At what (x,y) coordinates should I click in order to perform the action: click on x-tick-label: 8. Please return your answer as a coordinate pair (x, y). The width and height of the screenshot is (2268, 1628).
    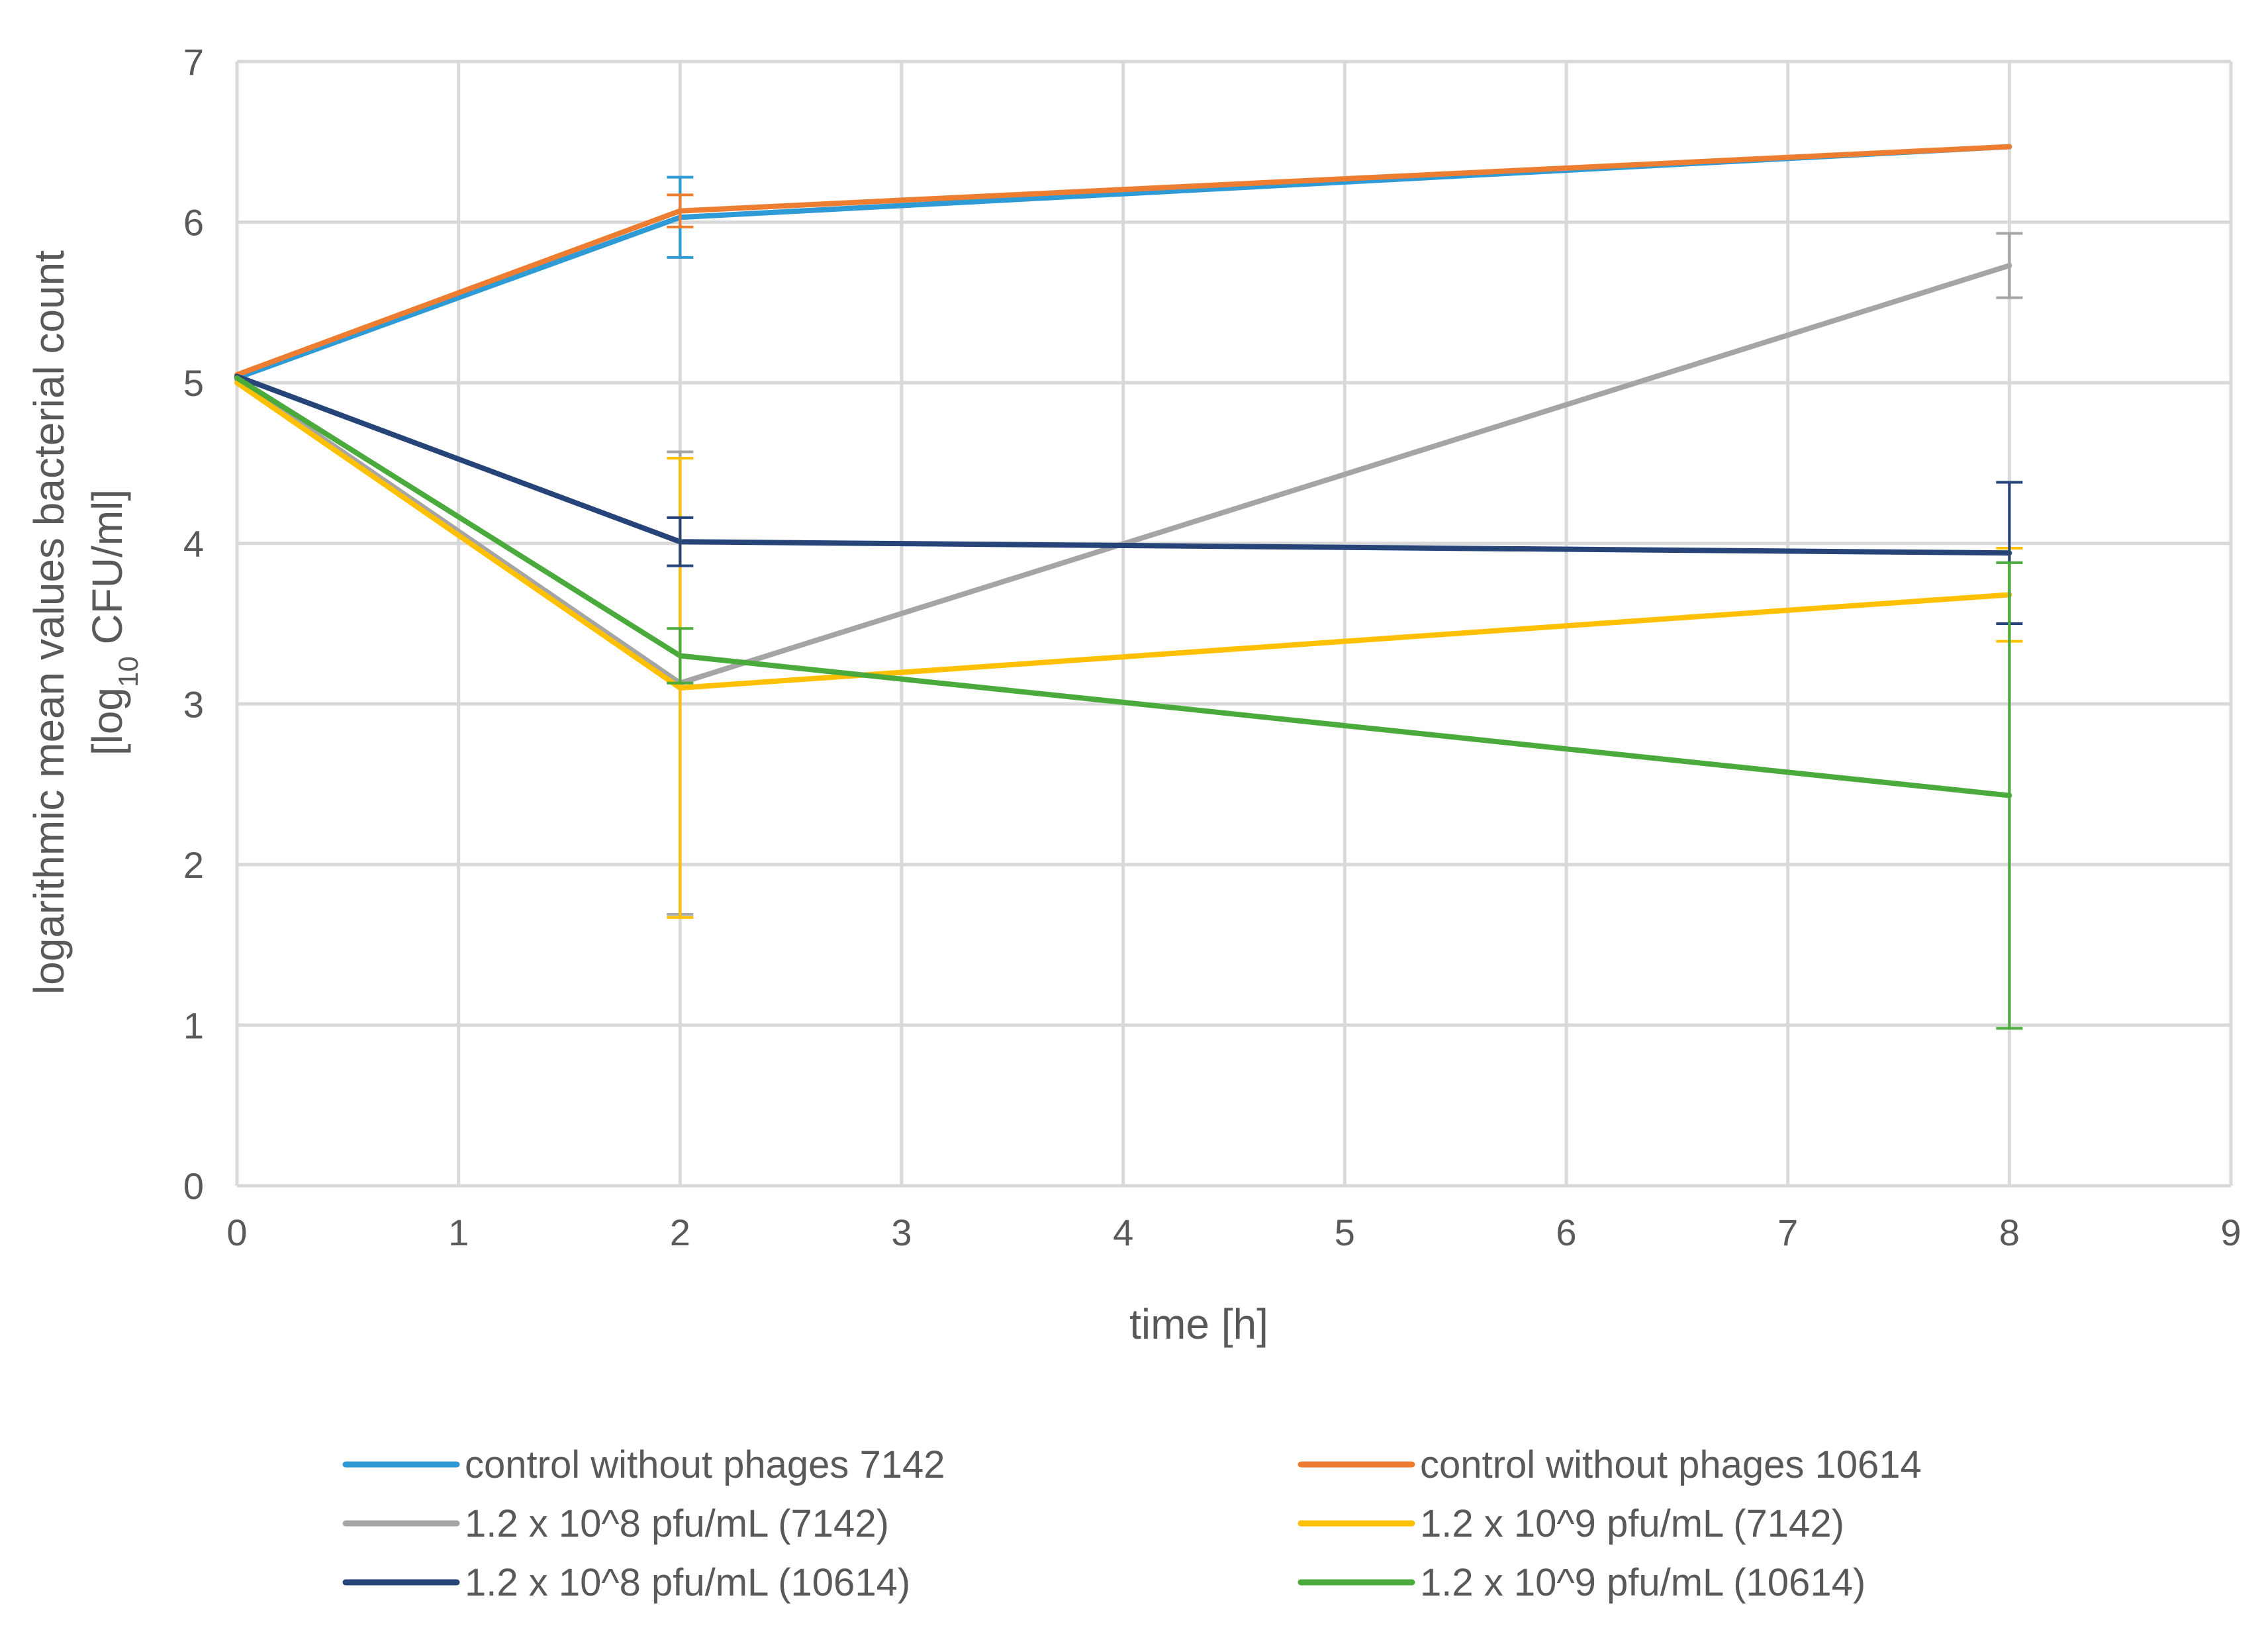
    Looking at the image, I should click on (2010, 1232).